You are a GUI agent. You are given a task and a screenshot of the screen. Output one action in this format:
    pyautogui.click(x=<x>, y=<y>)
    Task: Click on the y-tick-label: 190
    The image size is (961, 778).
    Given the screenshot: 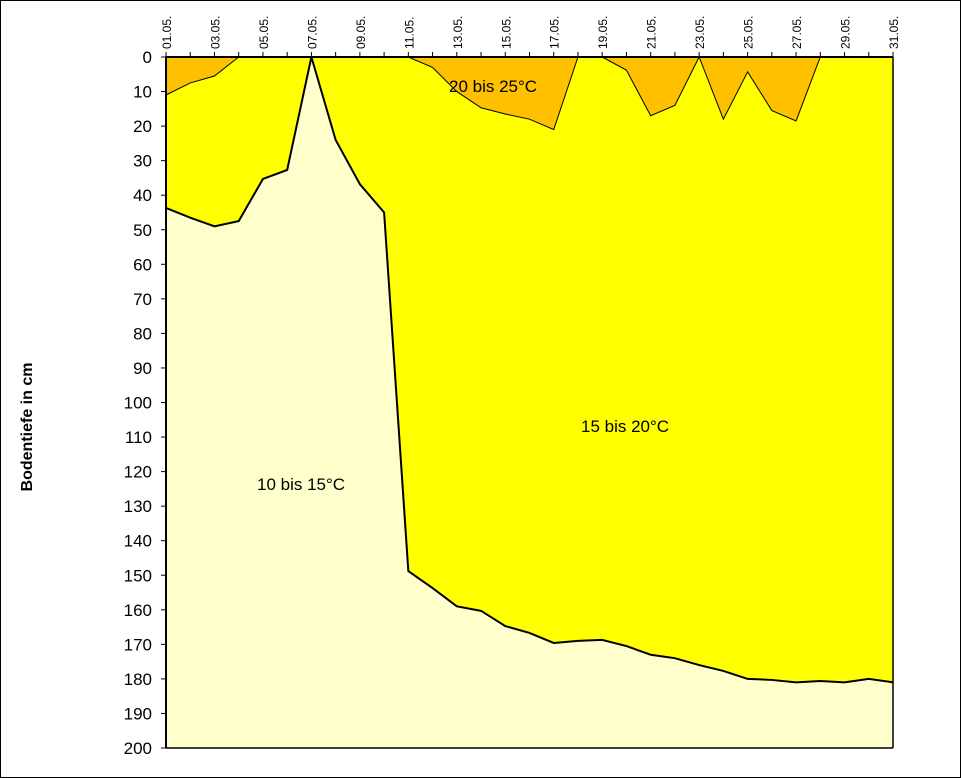 What is the action you would take?
    pyautogui.click(x=138, y=713)
    